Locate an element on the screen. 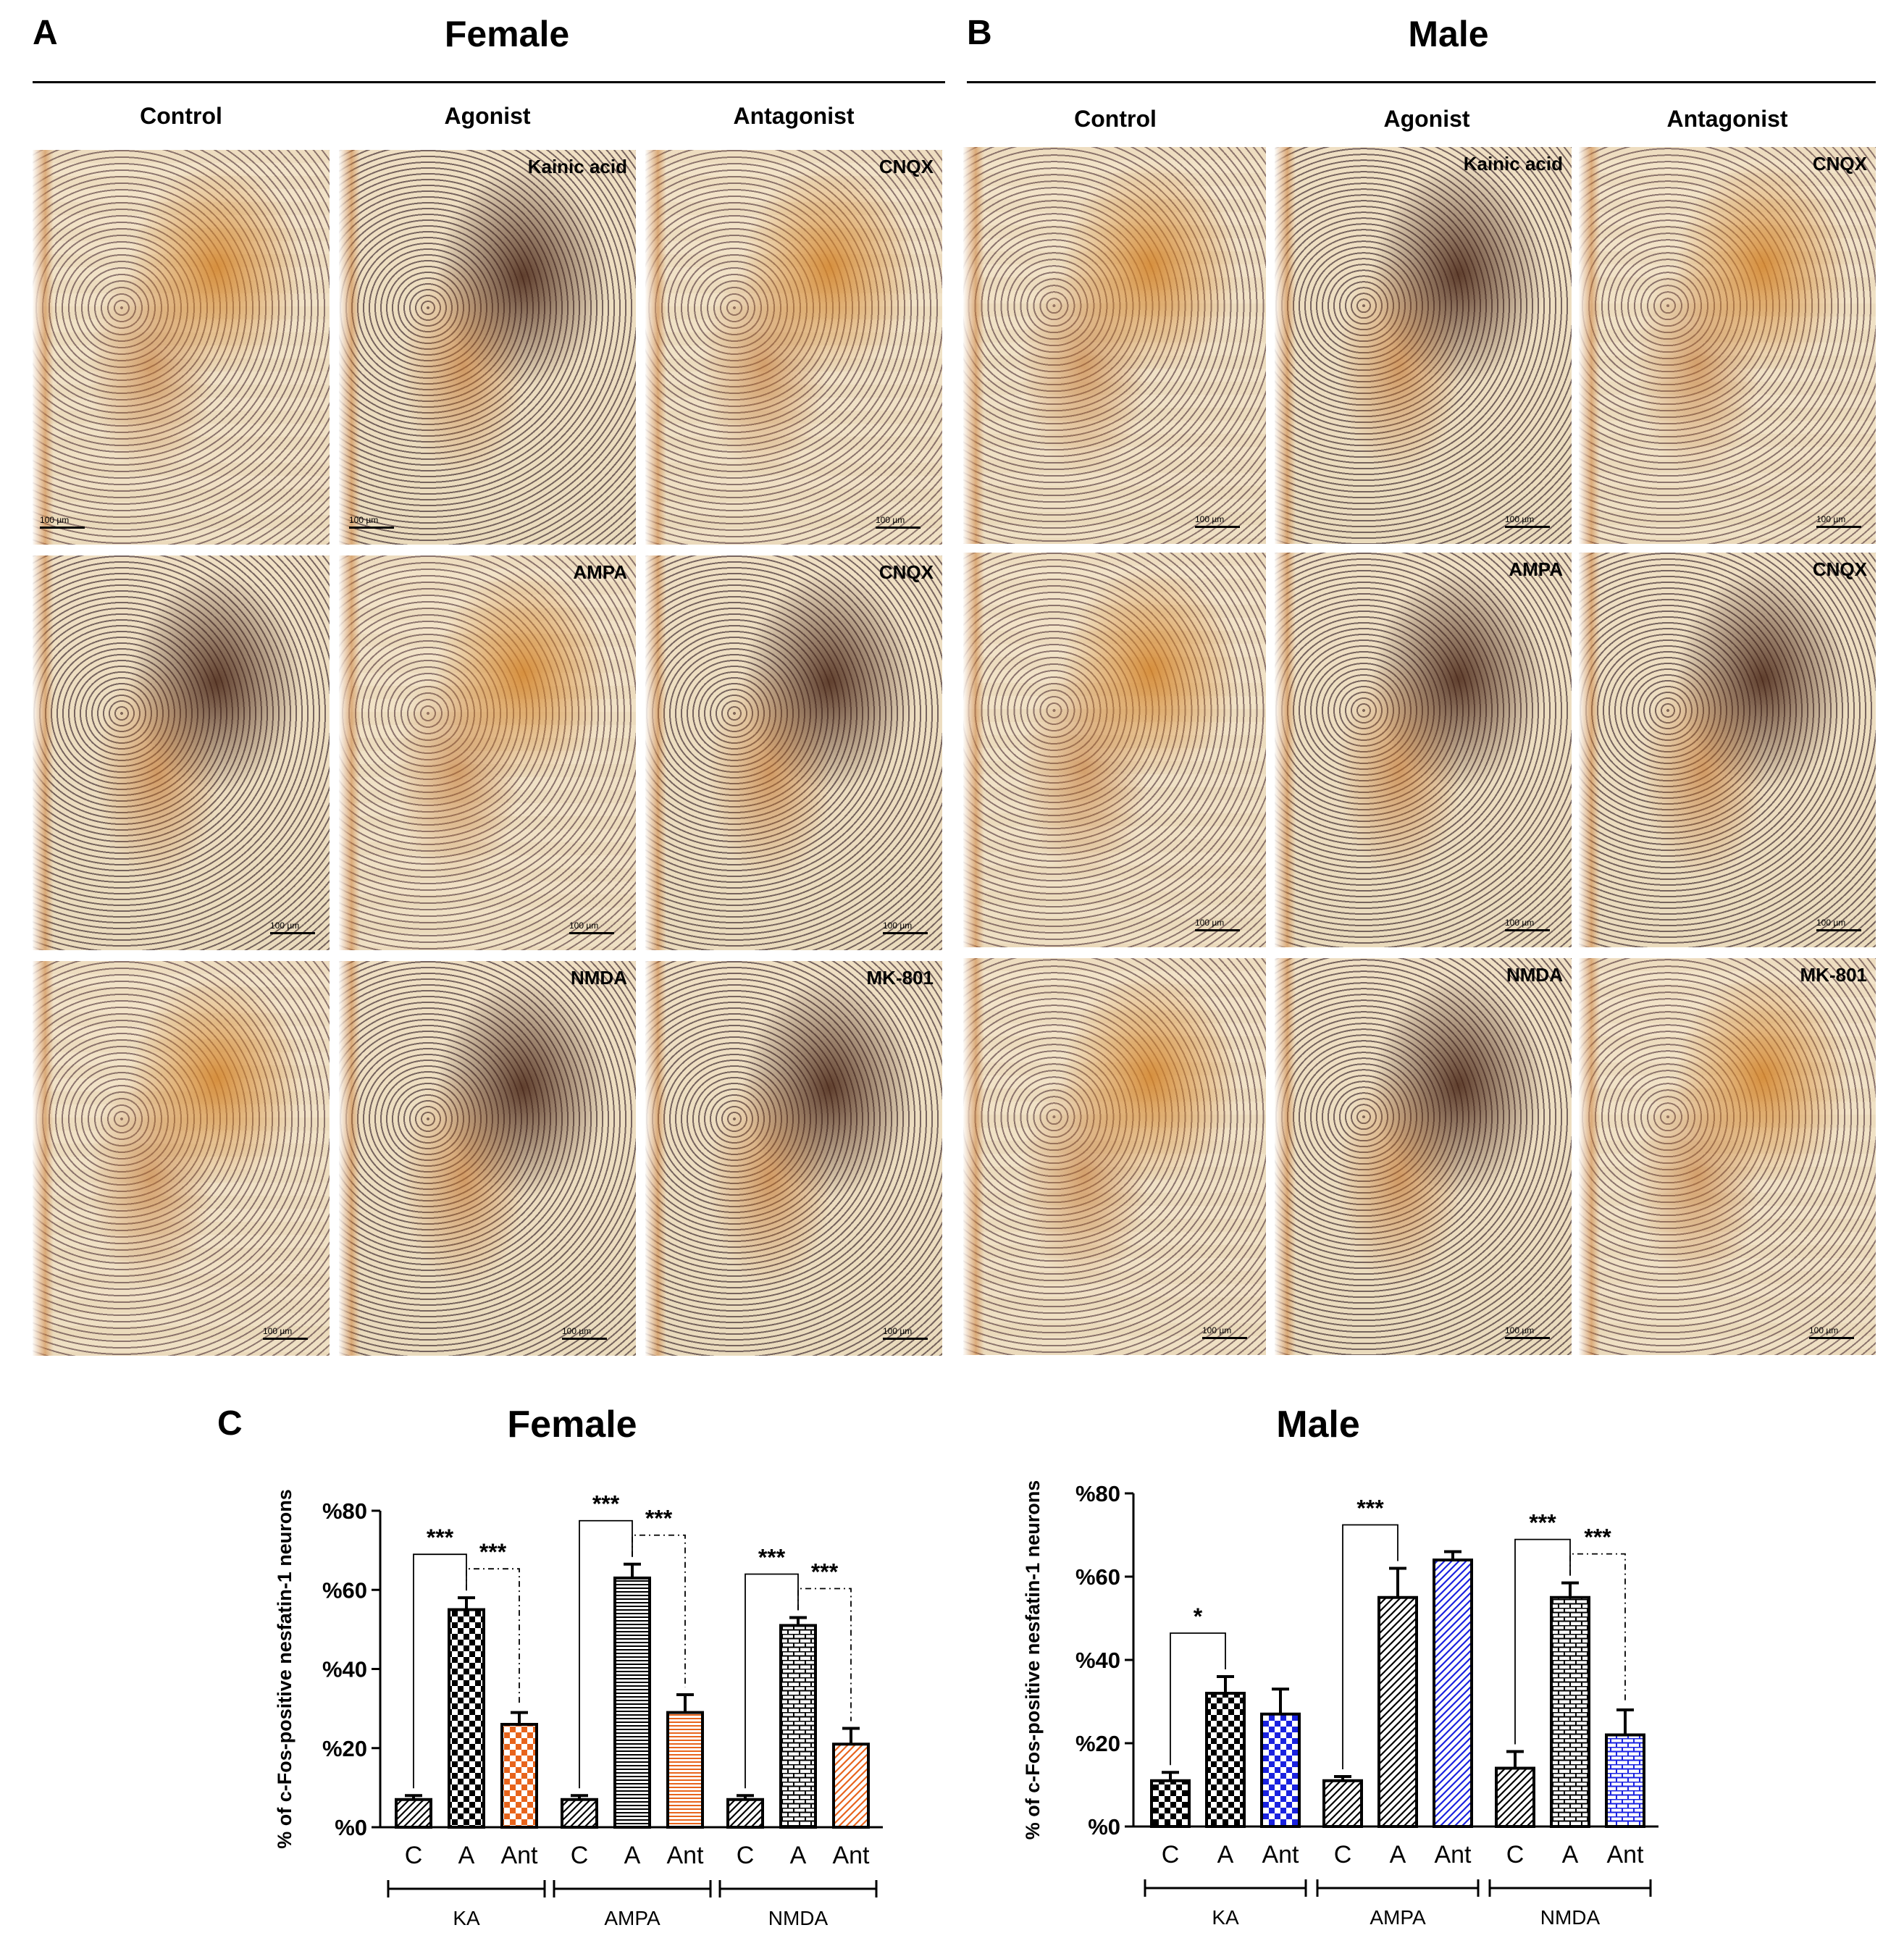  y-tick-label: %40 is located at coordinates (1097, 1660).